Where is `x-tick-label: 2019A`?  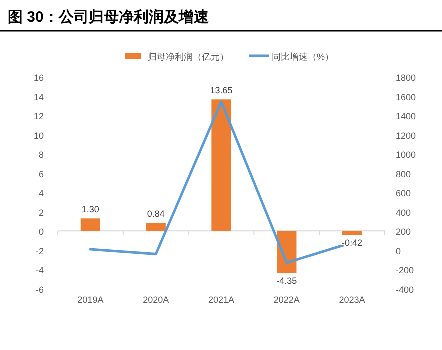
x-tick-label: 2019A is located at coordinates (91, 300).